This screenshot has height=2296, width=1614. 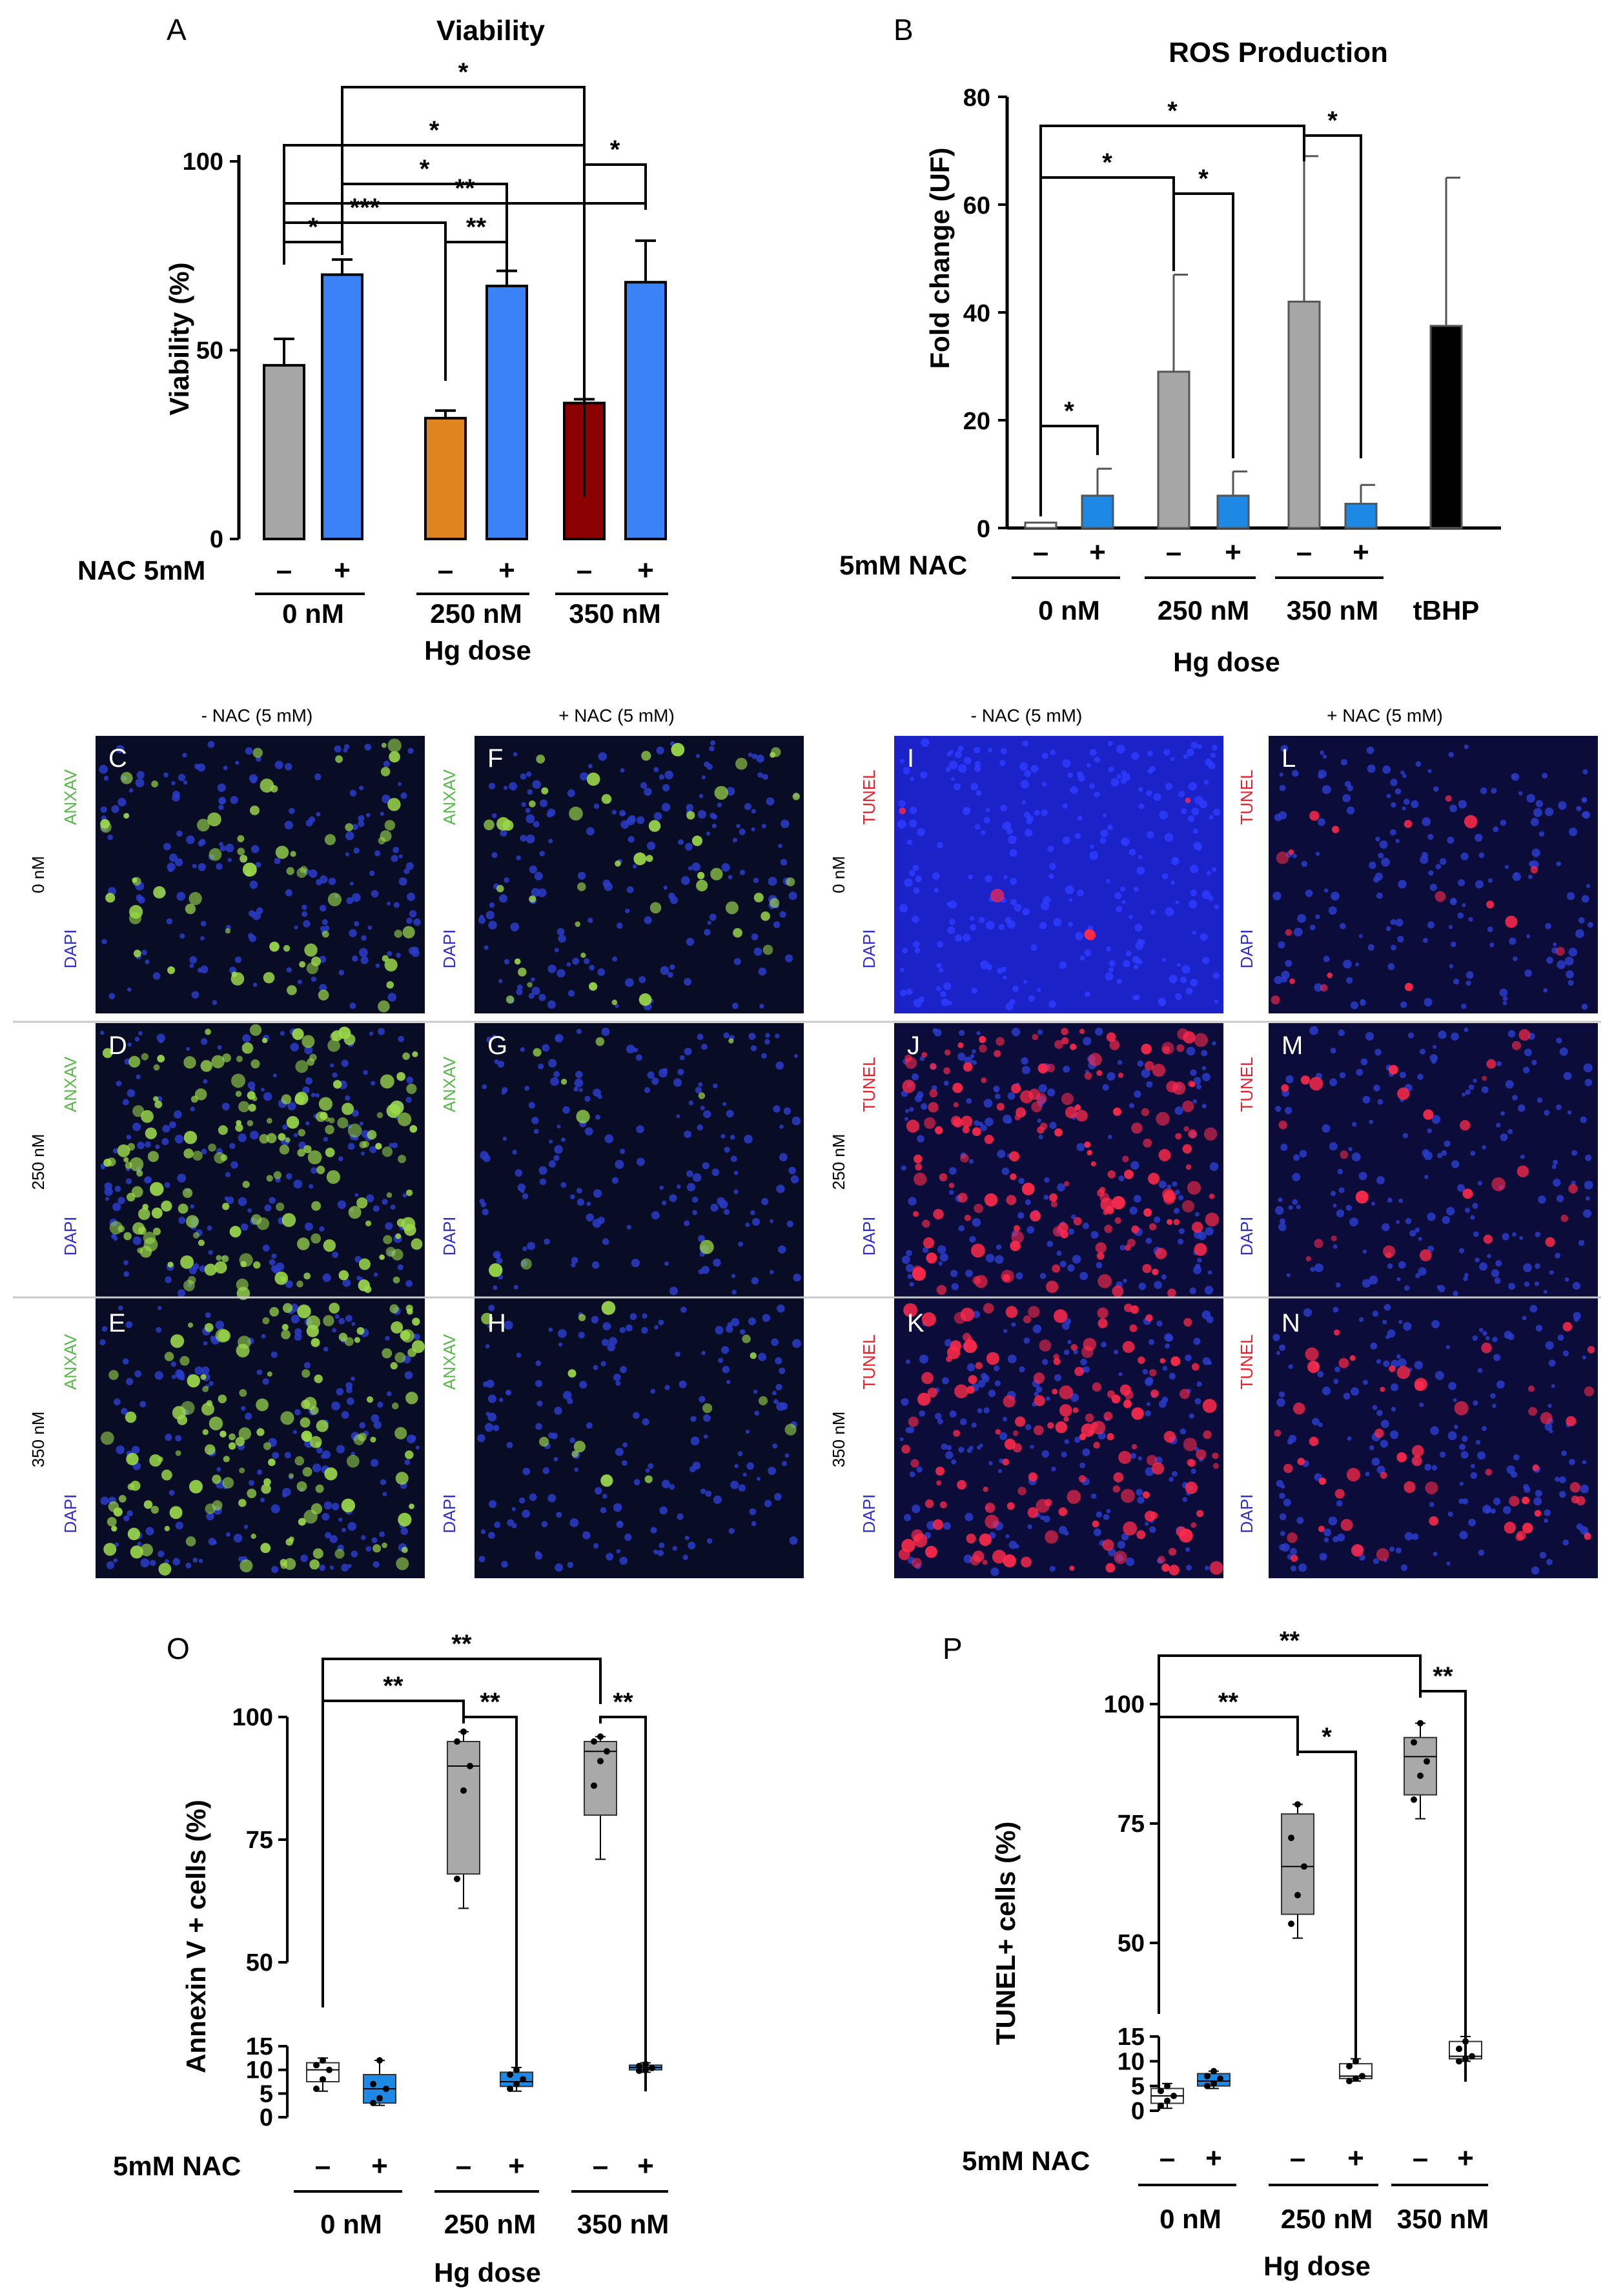 What do you see at coordinates (1131, 1824) in the screenshot?
I see `y-tick-label: 75` at bounding box center [1131, 1824].